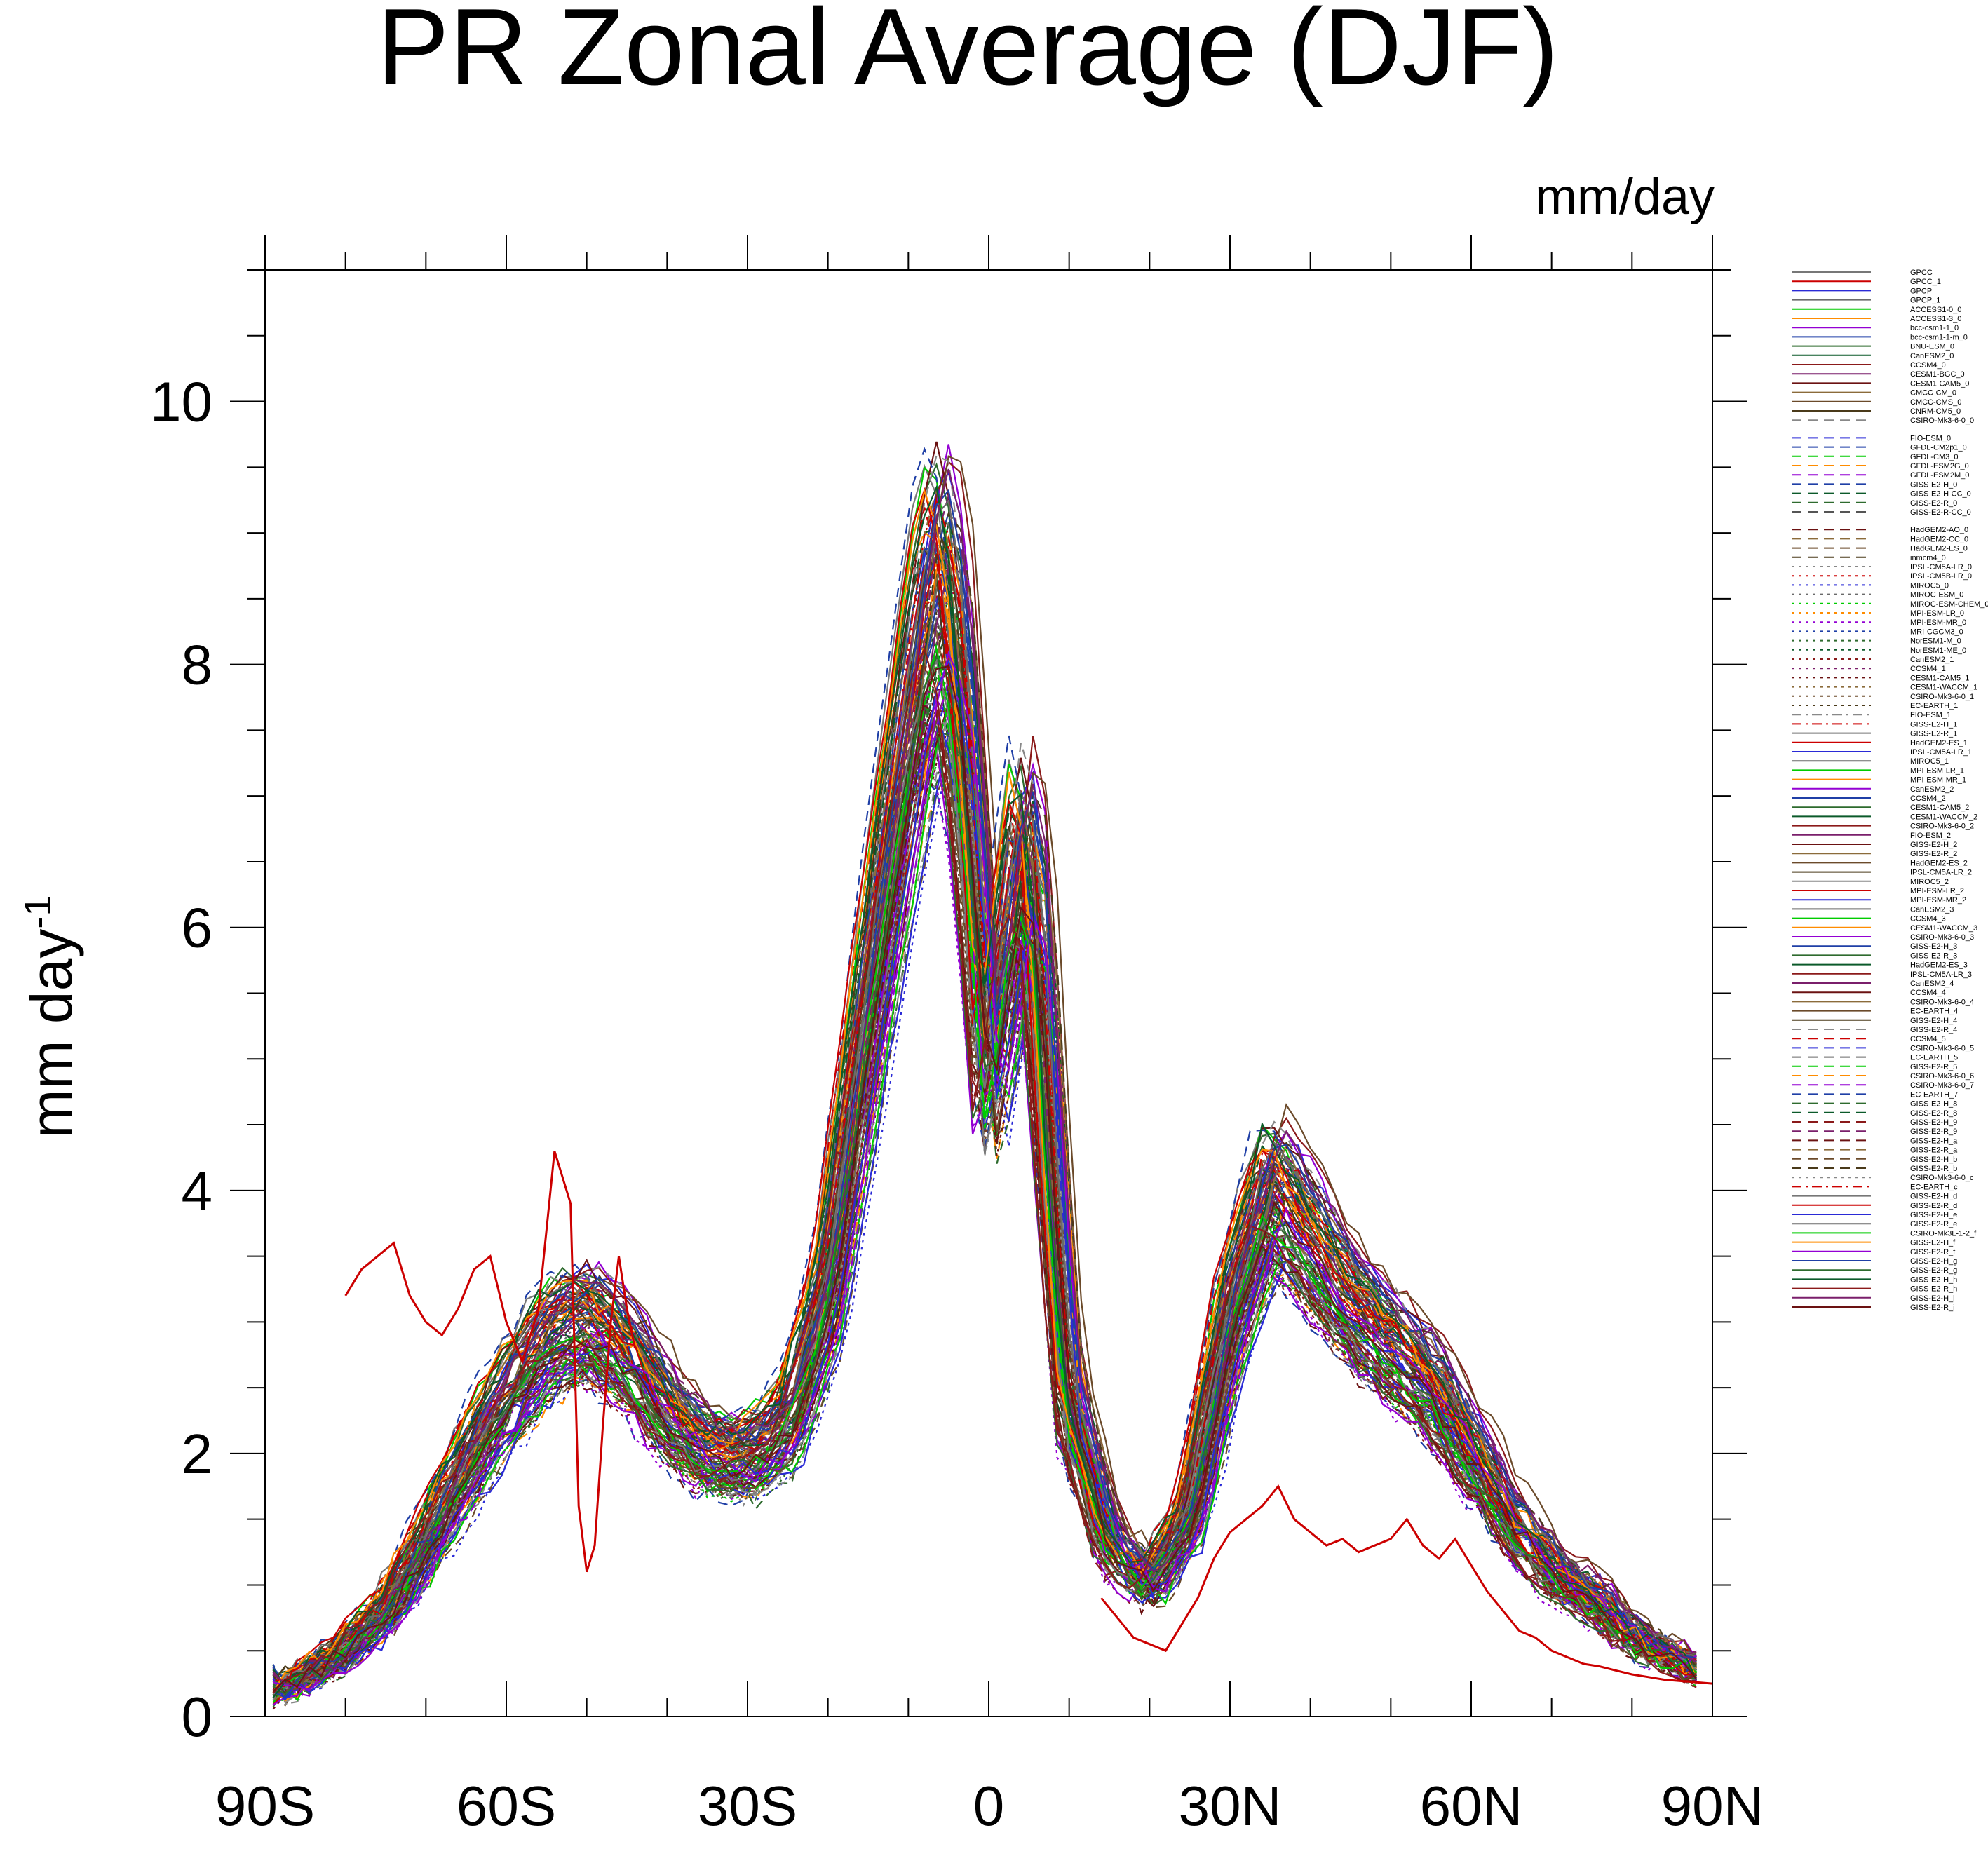  What do you see at coordinates (1871, 761) in the screenshot?
I see `legend-entry: MIROC5_1` at bounding box center [1871, 761].